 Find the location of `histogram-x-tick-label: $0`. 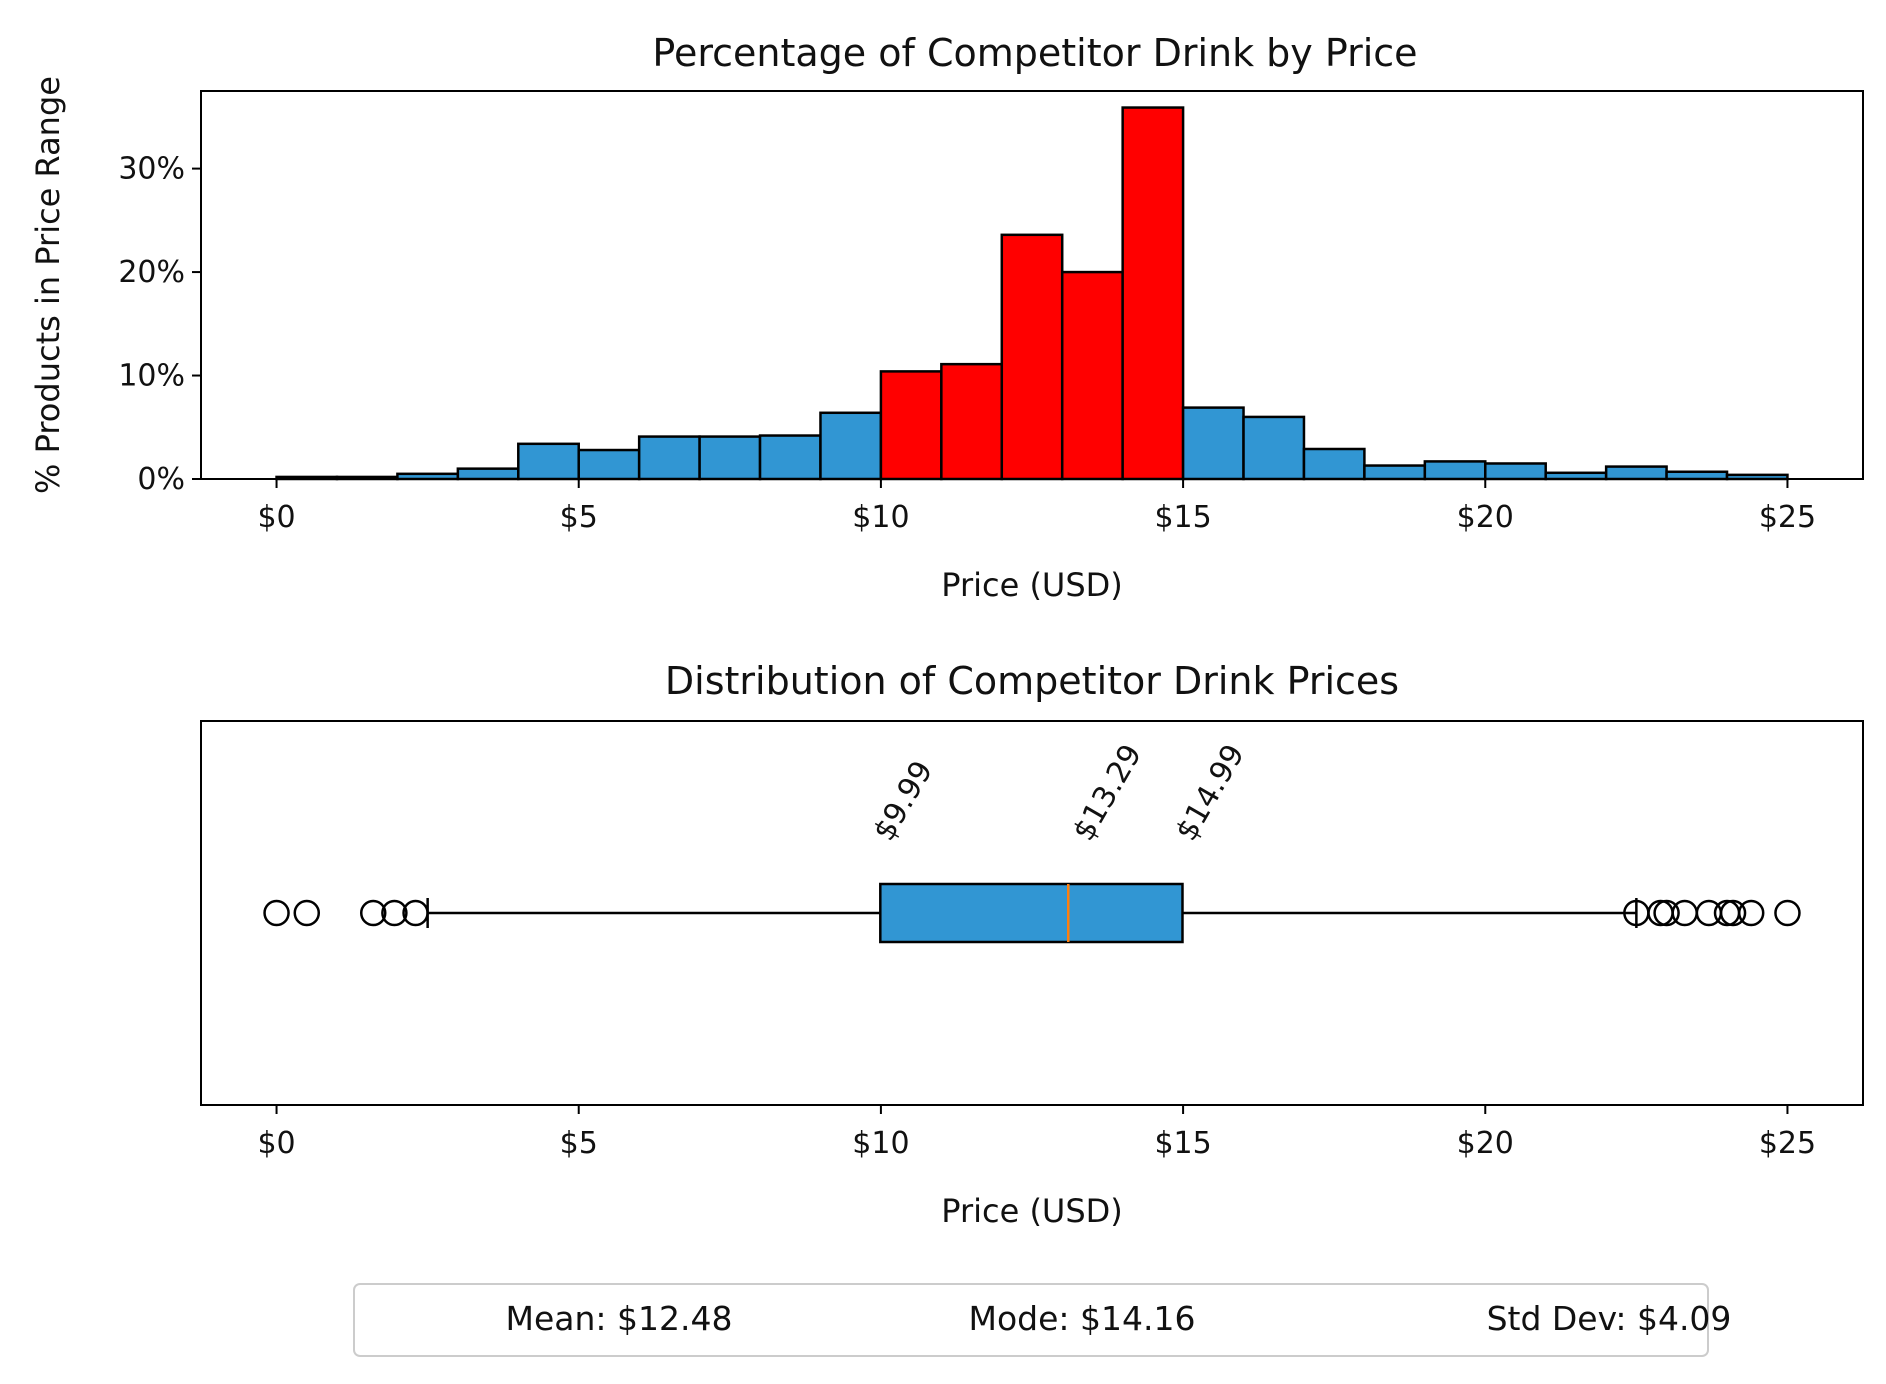

histogram-x-tick-label: $0 is located at coordinates (276, 517).